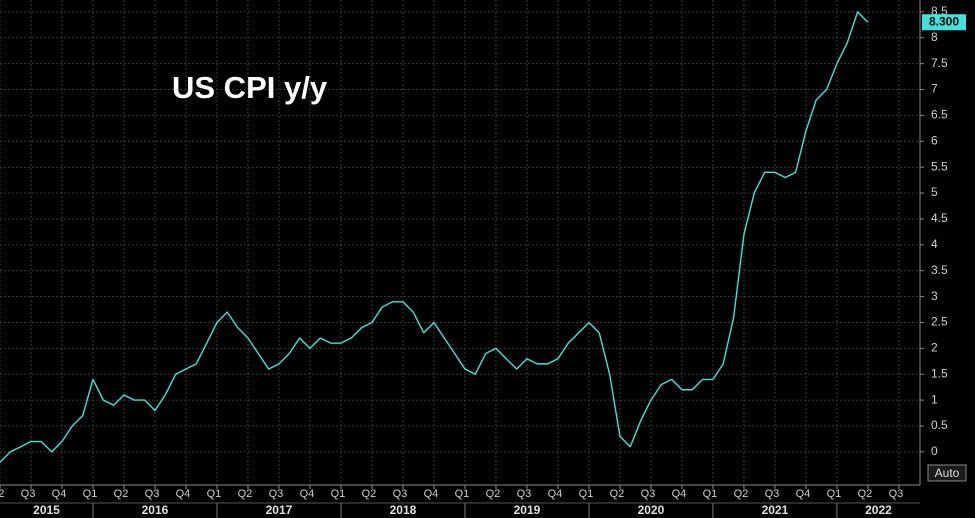 Image resolution: width=975 pixels, height=518 pixels. What do you see at coordinates (250, 87) in the screenshot?
I see `chart-title: US CPI y/y` at bounding box center [250, 87].